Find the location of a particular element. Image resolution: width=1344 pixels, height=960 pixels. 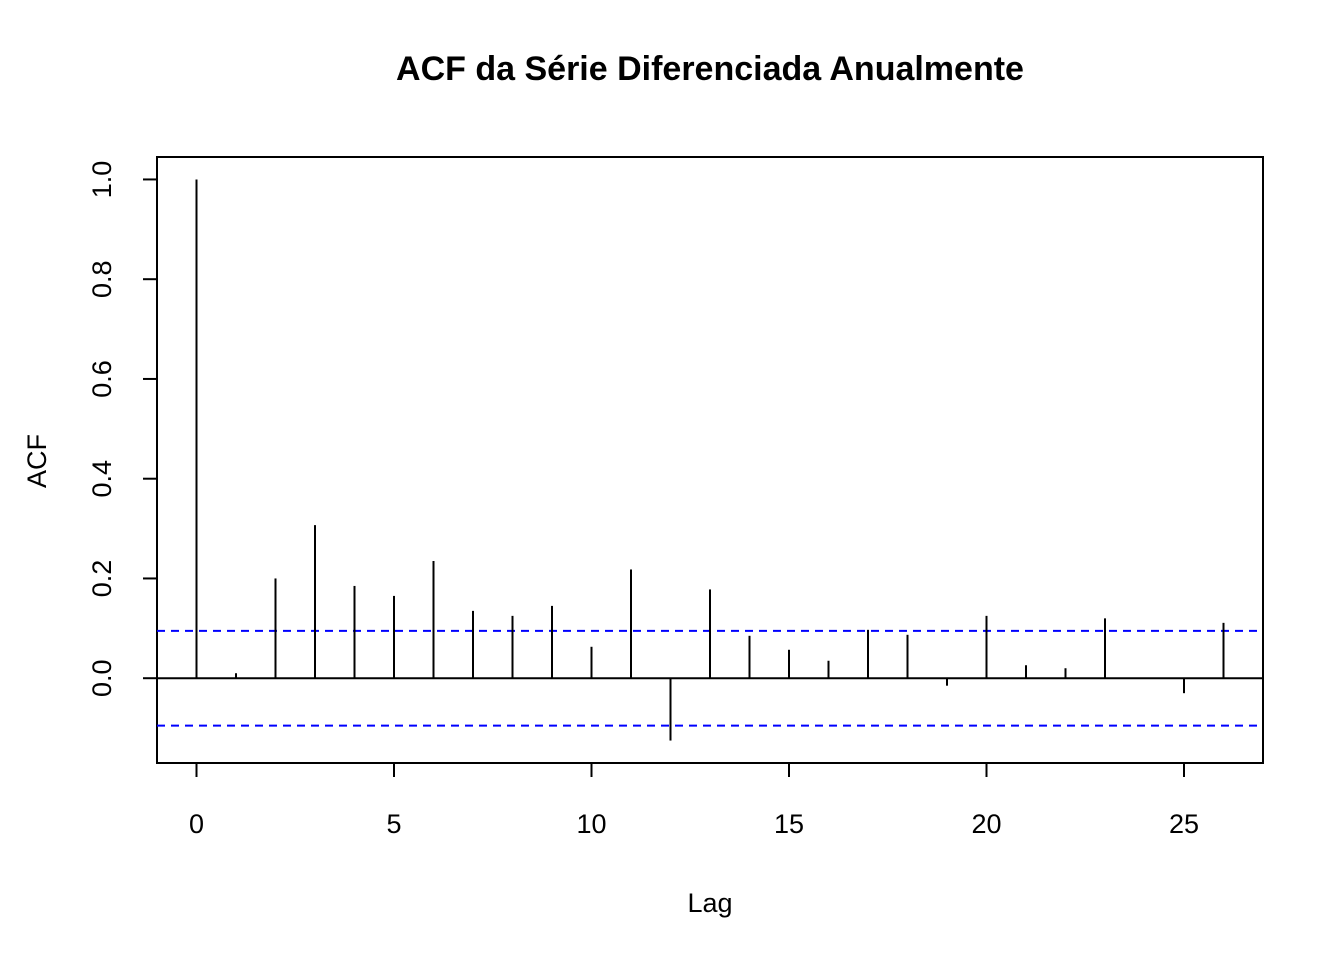

x-axis: 0 5 10 15 20 25 is located at coordinates (694, 800).